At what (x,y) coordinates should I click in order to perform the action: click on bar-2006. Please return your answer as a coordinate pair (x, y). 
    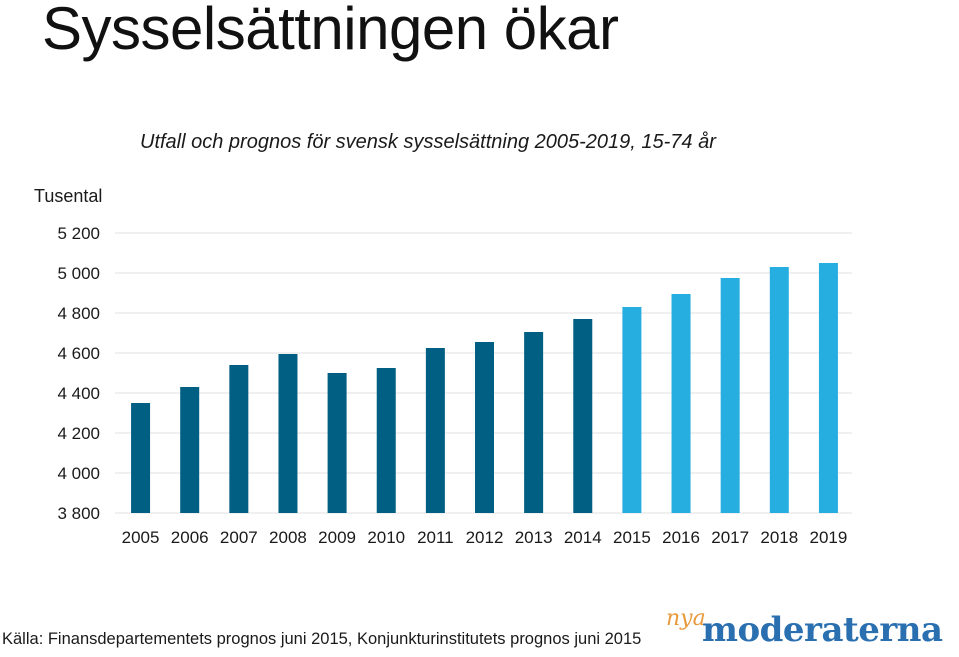
    Looking at the image, I should click on (190, 450).